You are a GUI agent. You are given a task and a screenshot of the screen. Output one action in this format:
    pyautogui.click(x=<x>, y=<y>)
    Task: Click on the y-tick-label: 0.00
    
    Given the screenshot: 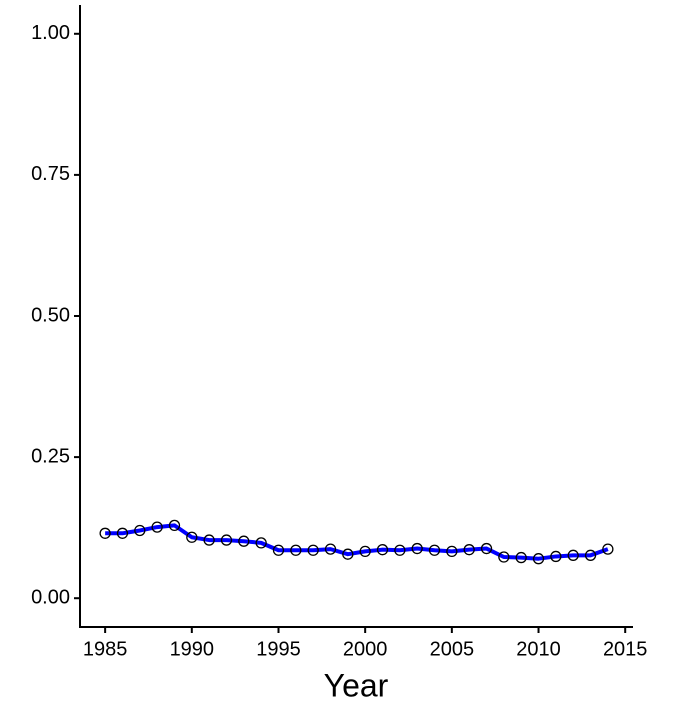 What is the action you would take?
    pyautogui.click(x=50, y=597)
    